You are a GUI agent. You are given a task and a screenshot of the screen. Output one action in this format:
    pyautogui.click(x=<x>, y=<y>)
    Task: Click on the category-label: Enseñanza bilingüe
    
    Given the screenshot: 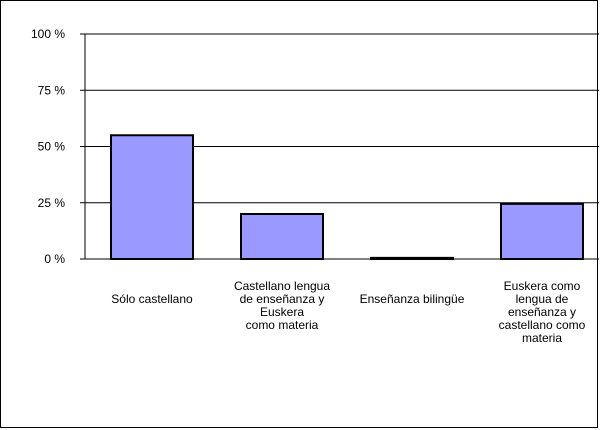 What is the action you would take?
    pyautogui.click(x=412, y=299)
    